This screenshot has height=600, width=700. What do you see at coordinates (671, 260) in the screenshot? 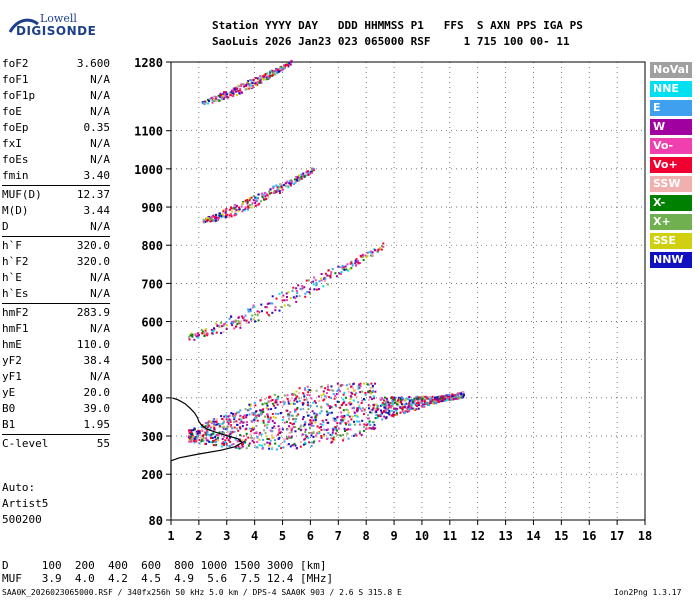
I see `legend-item-nnw: NNW` at bounding box center [671, 260].